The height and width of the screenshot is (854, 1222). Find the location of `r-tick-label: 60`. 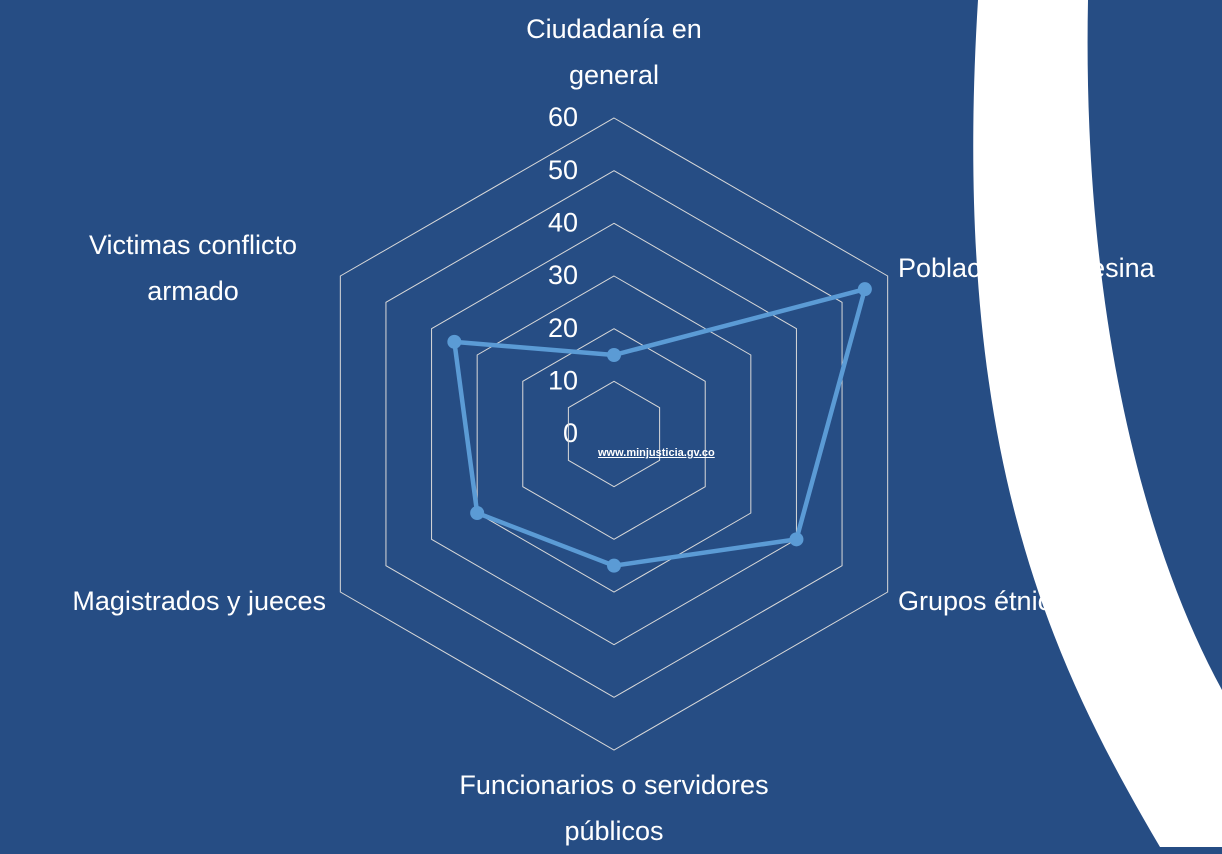

r-tick-label: 60 is located at coordinates (563, 117).